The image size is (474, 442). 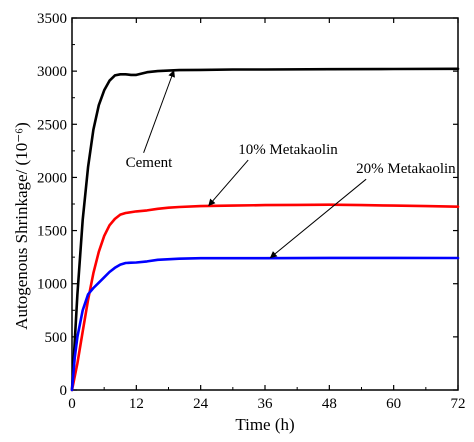 I want to click on y-tick-label: 1000, so click(x=52, y=285).